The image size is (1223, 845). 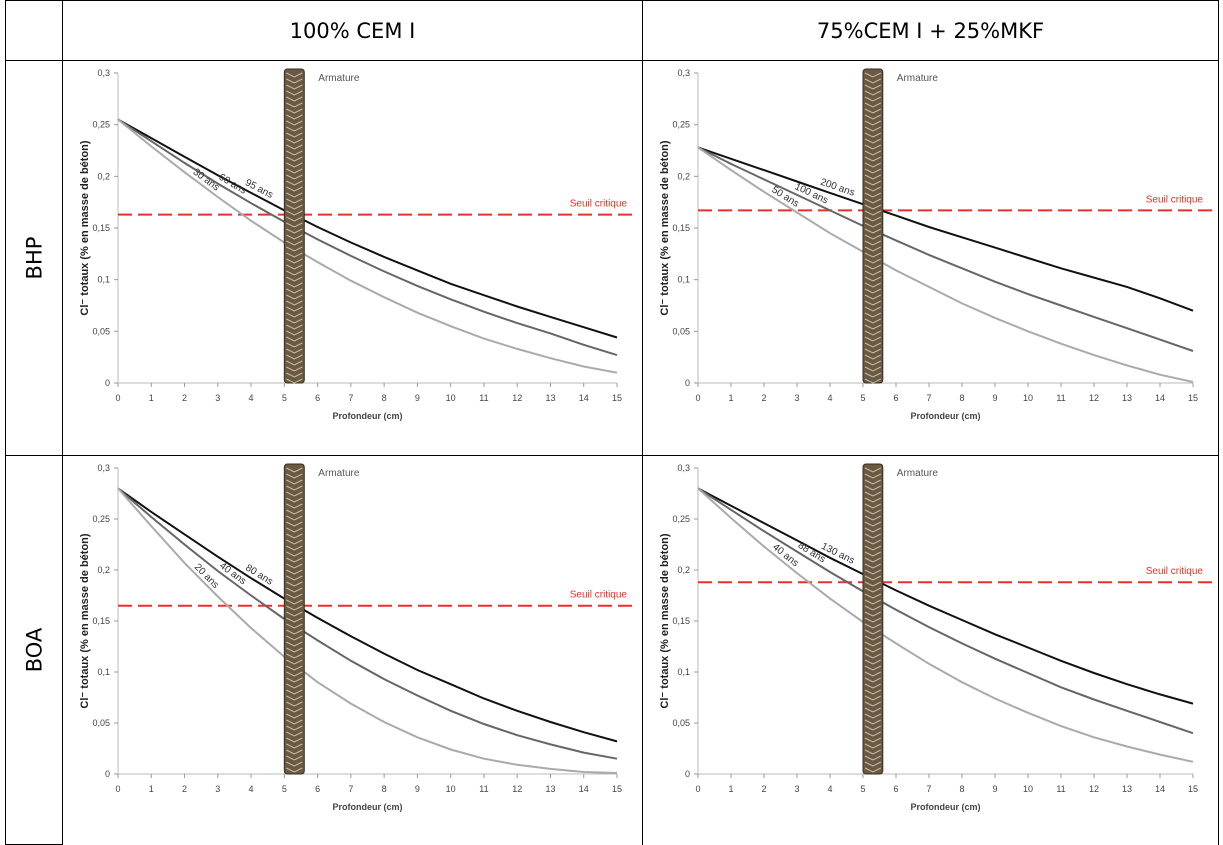 What do you see at coordinates (339, 473) in the screenshot?
I see `annotation: Armature` at bounding box center [339, 473].